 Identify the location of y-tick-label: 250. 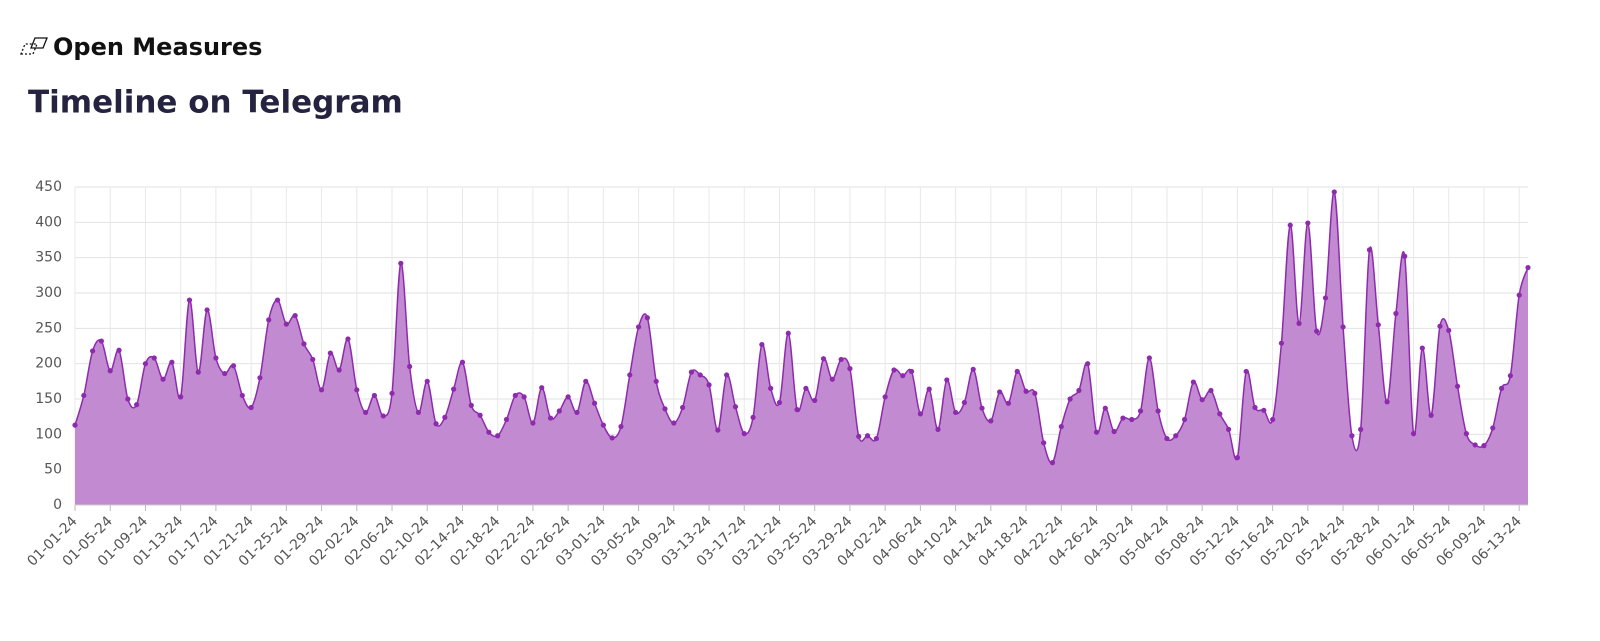
(48, 328).